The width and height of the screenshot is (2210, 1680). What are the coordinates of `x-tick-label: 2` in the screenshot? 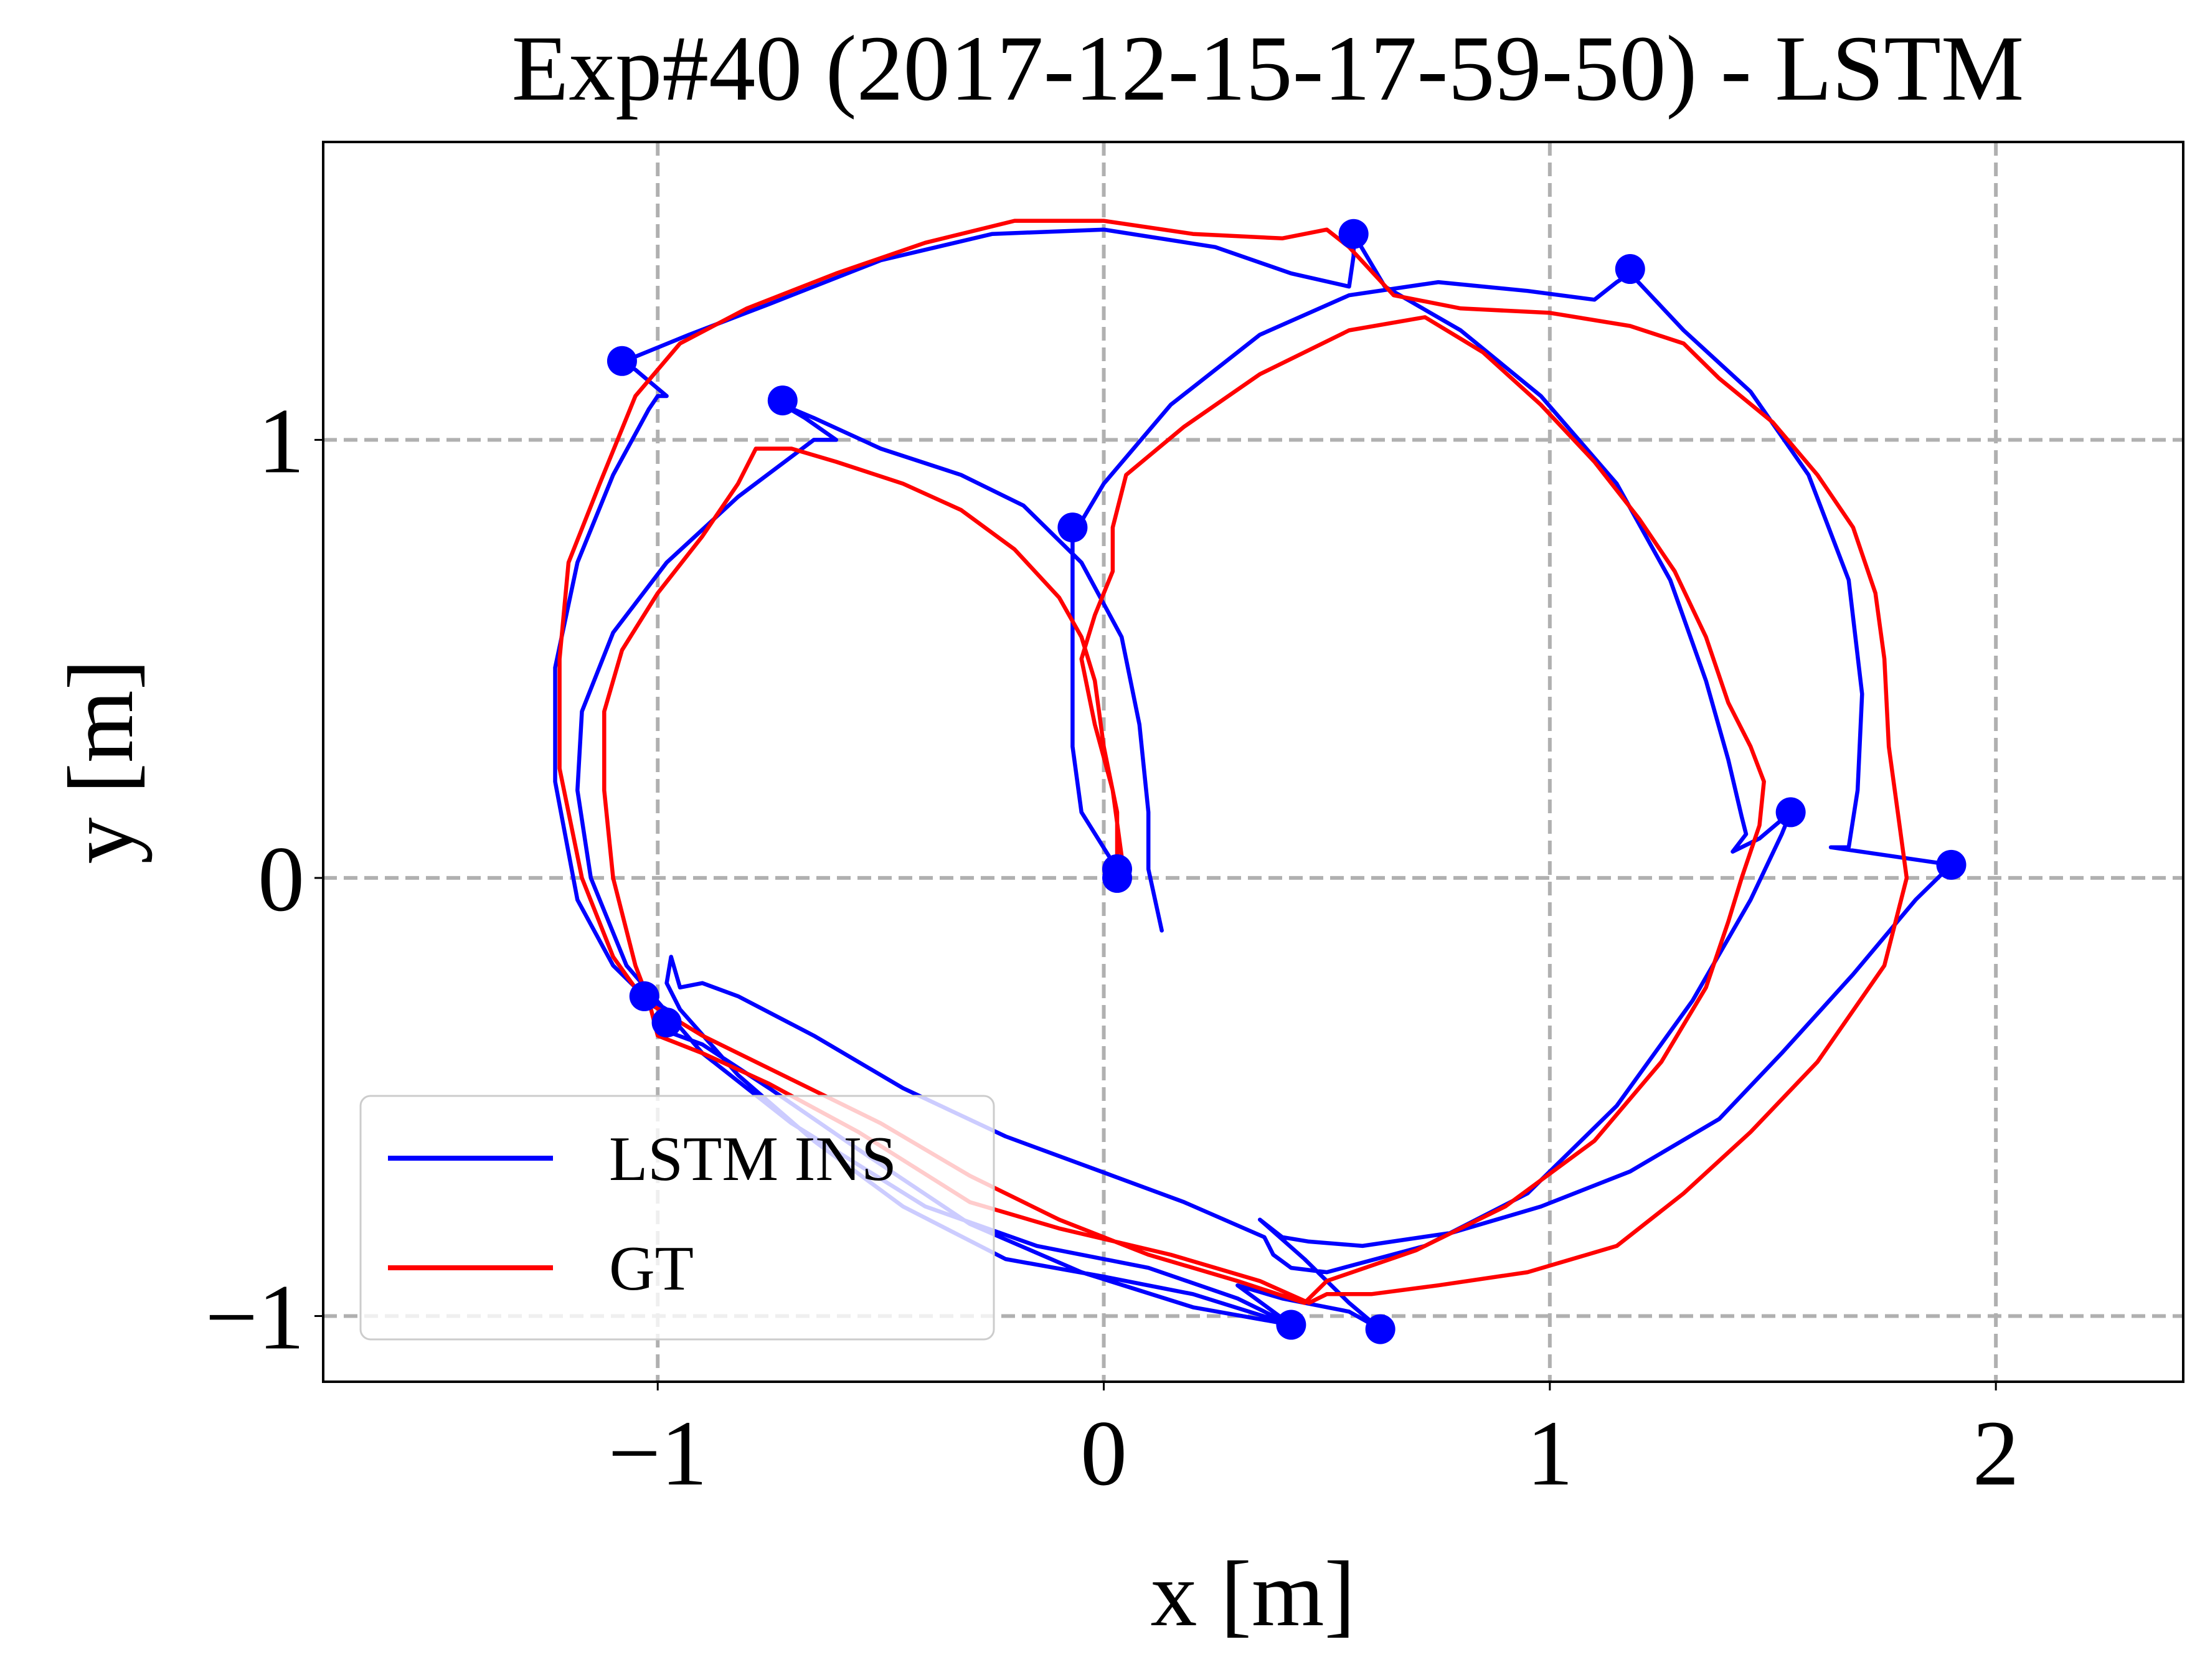 It's located at (1996, 1453).